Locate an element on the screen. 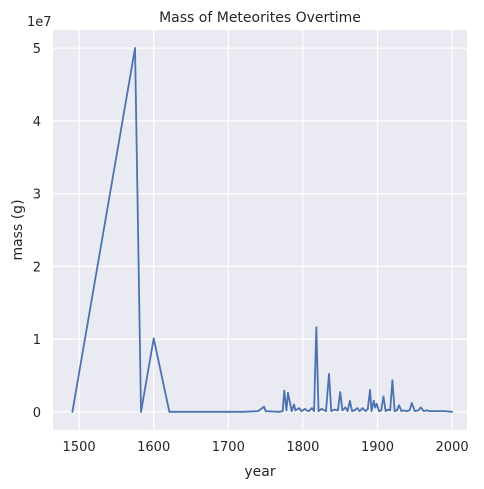 This screenshot has width=484, height=489. y-tick-label: 0 is located at coordinates (37, 413).